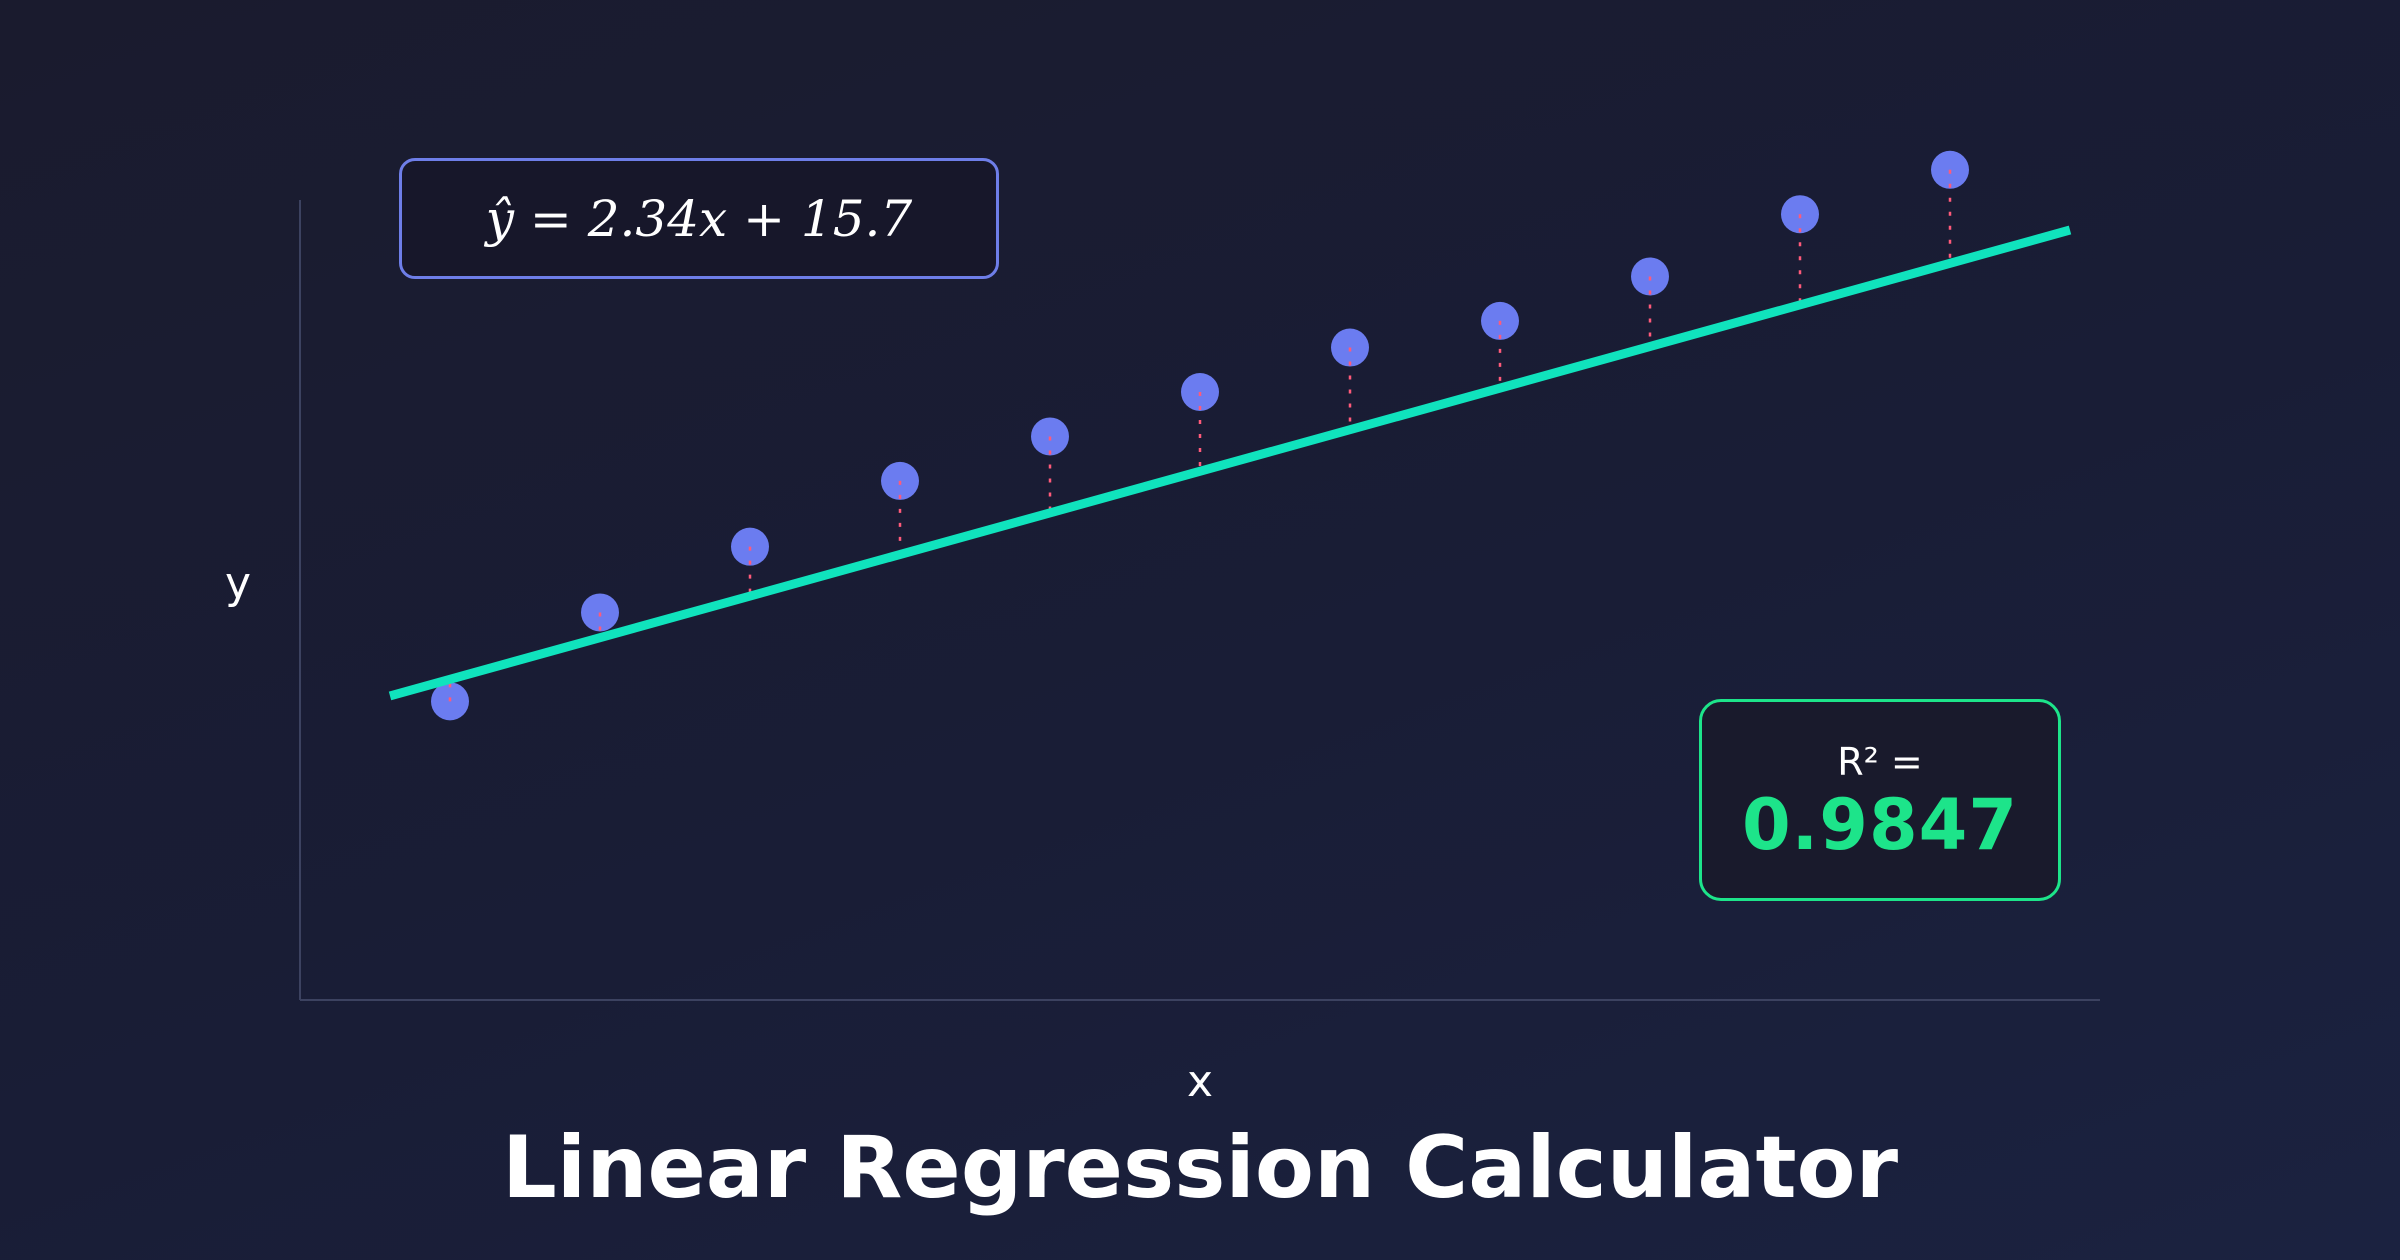  What do you see at coordinates (1880, 825) in the screenshot?
I see `r-squared-value: 0.9847` at bounding box center [1880, 825].